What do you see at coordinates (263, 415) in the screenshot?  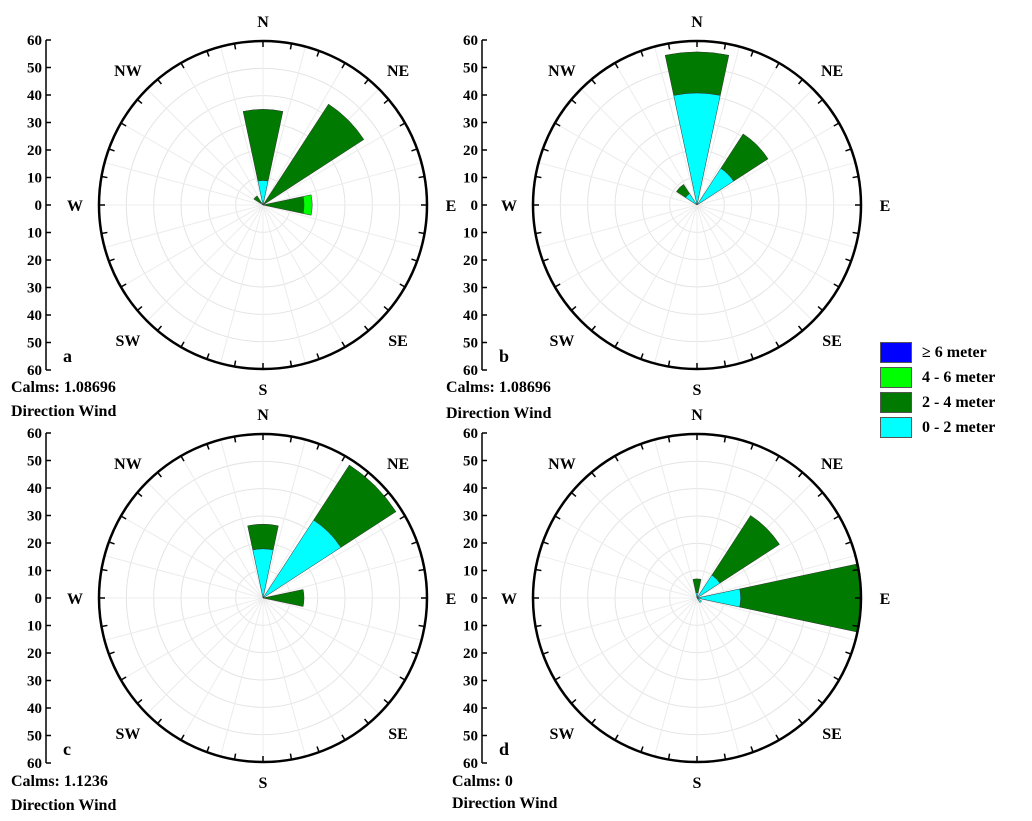 I see `direction-label-n: N` at bounding box center [263, 415].